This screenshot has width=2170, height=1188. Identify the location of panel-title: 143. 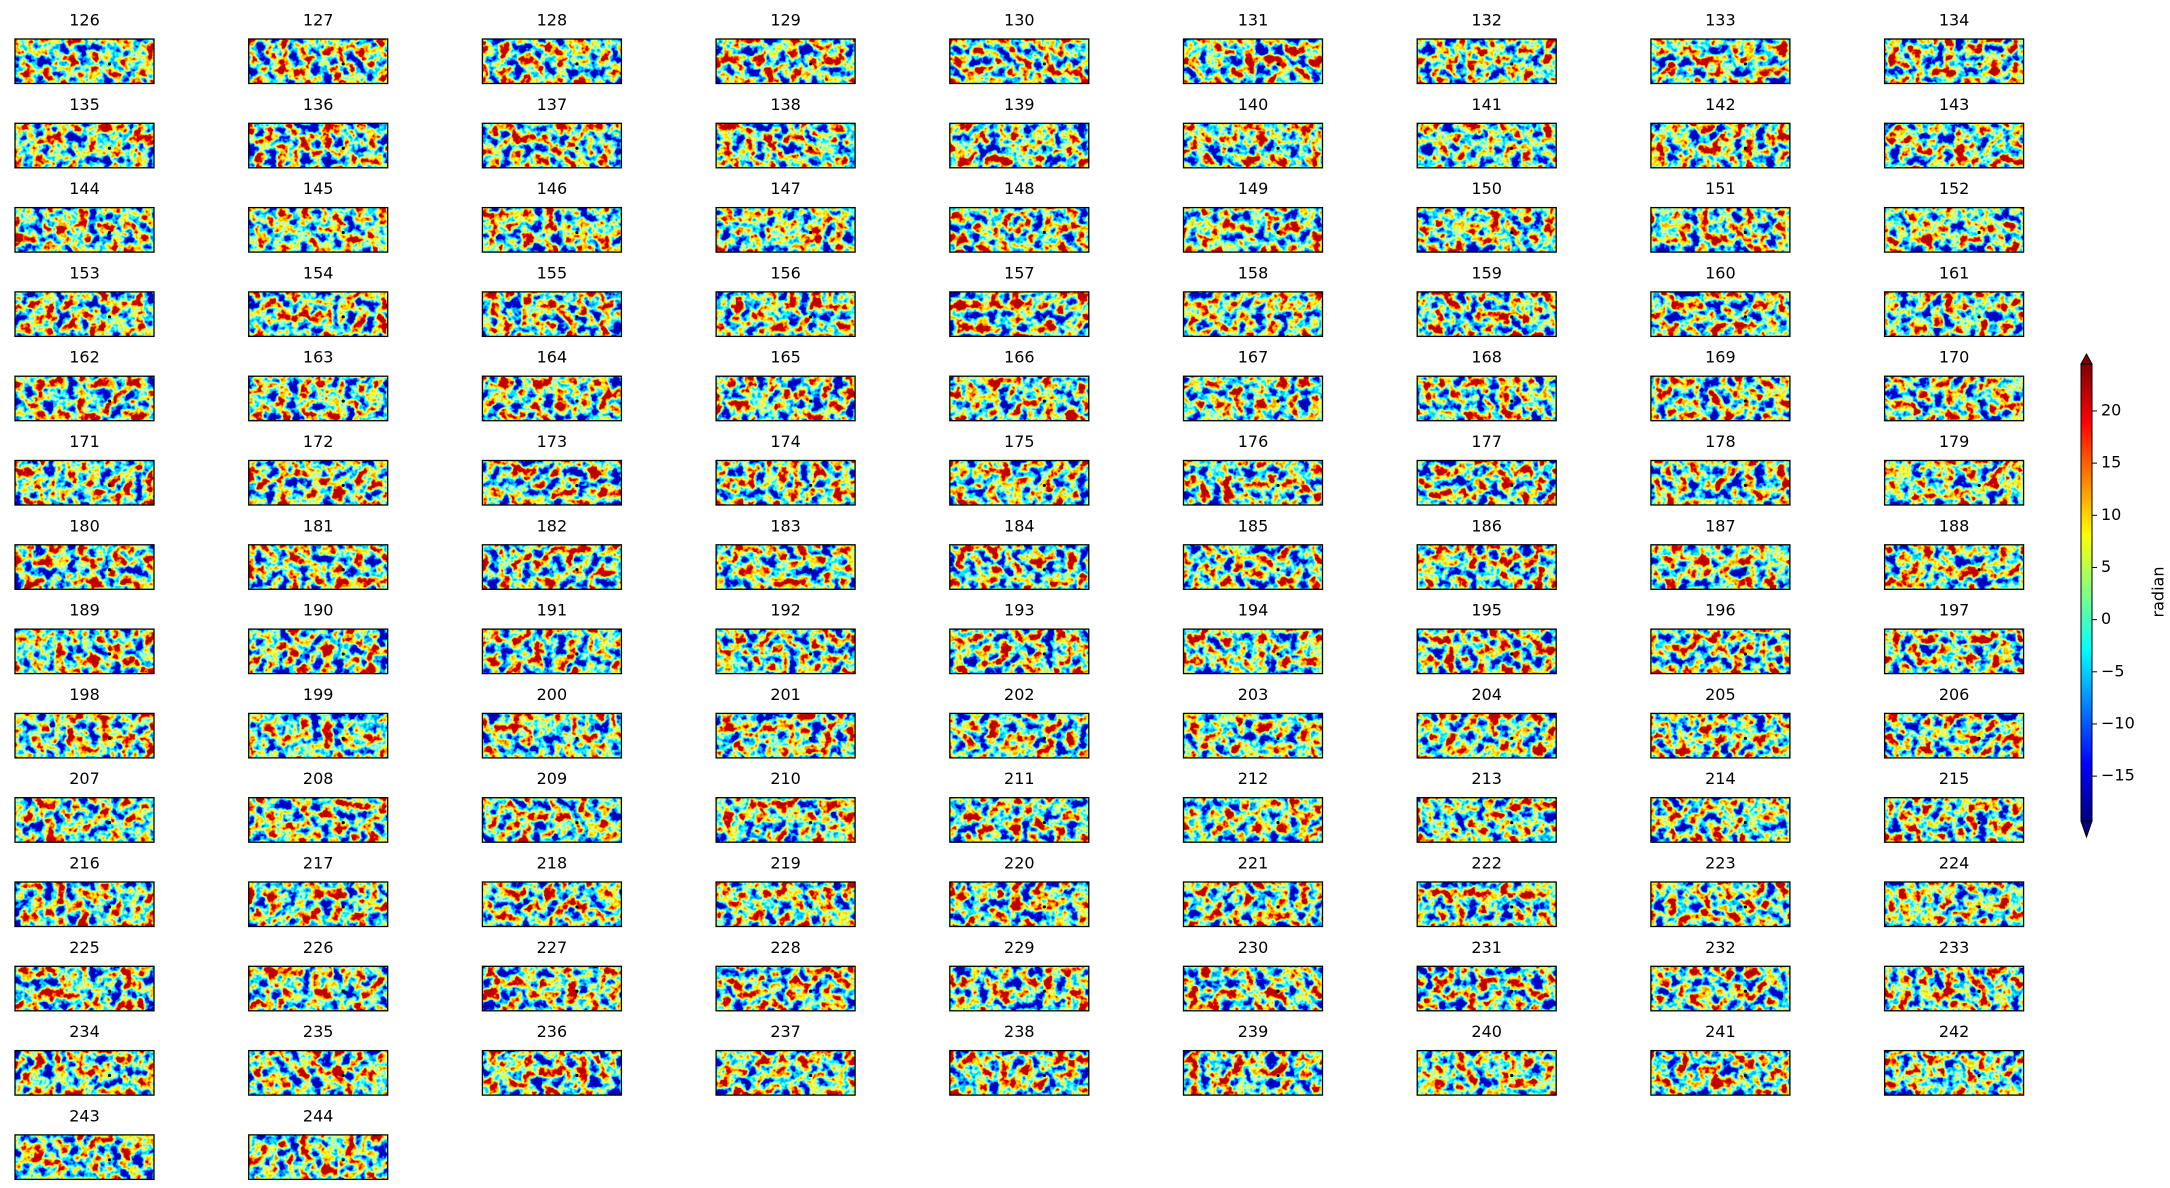
(1954, 104).